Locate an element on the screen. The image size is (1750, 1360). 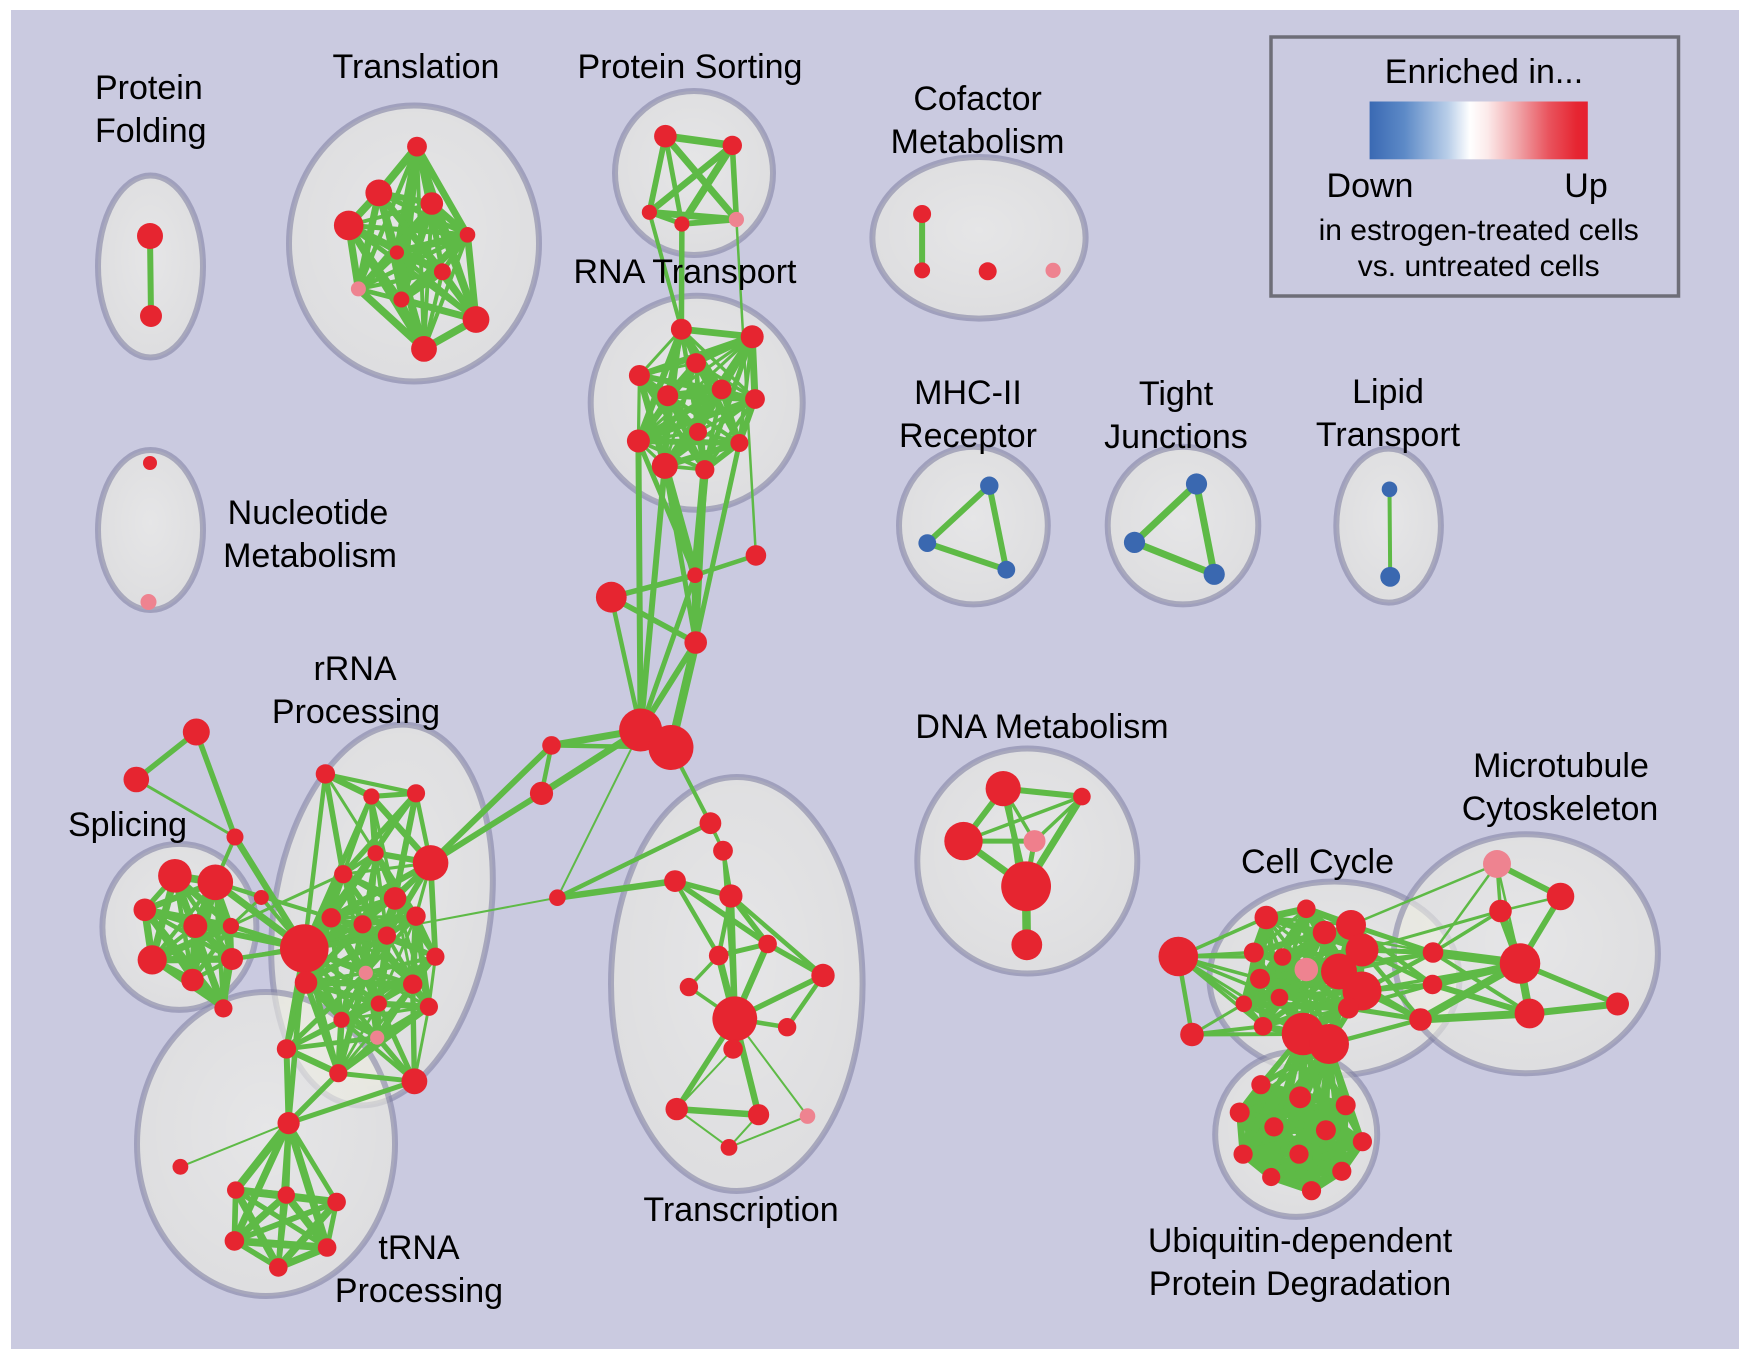
svg-text: Protein is located at coordinates (149, 88).